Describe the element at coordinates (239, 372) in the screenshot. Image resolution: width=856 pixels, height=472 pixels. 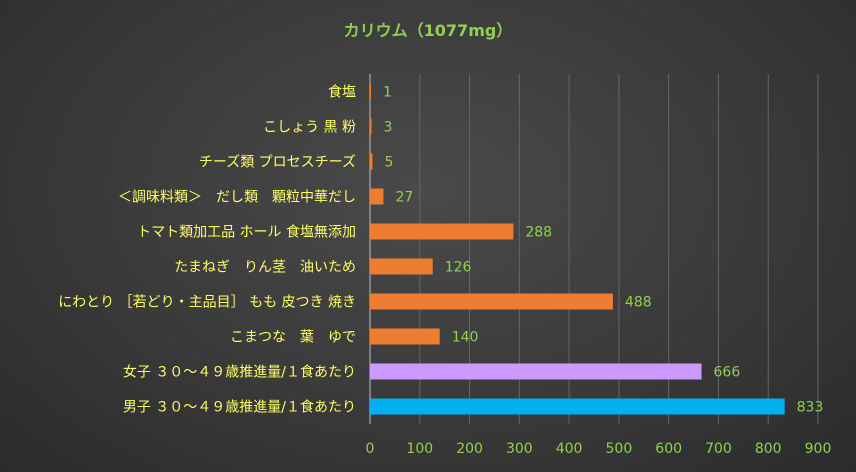
I see `category-label-8: 女子 ３０～４９歳推進量/１食あたり` at that location.